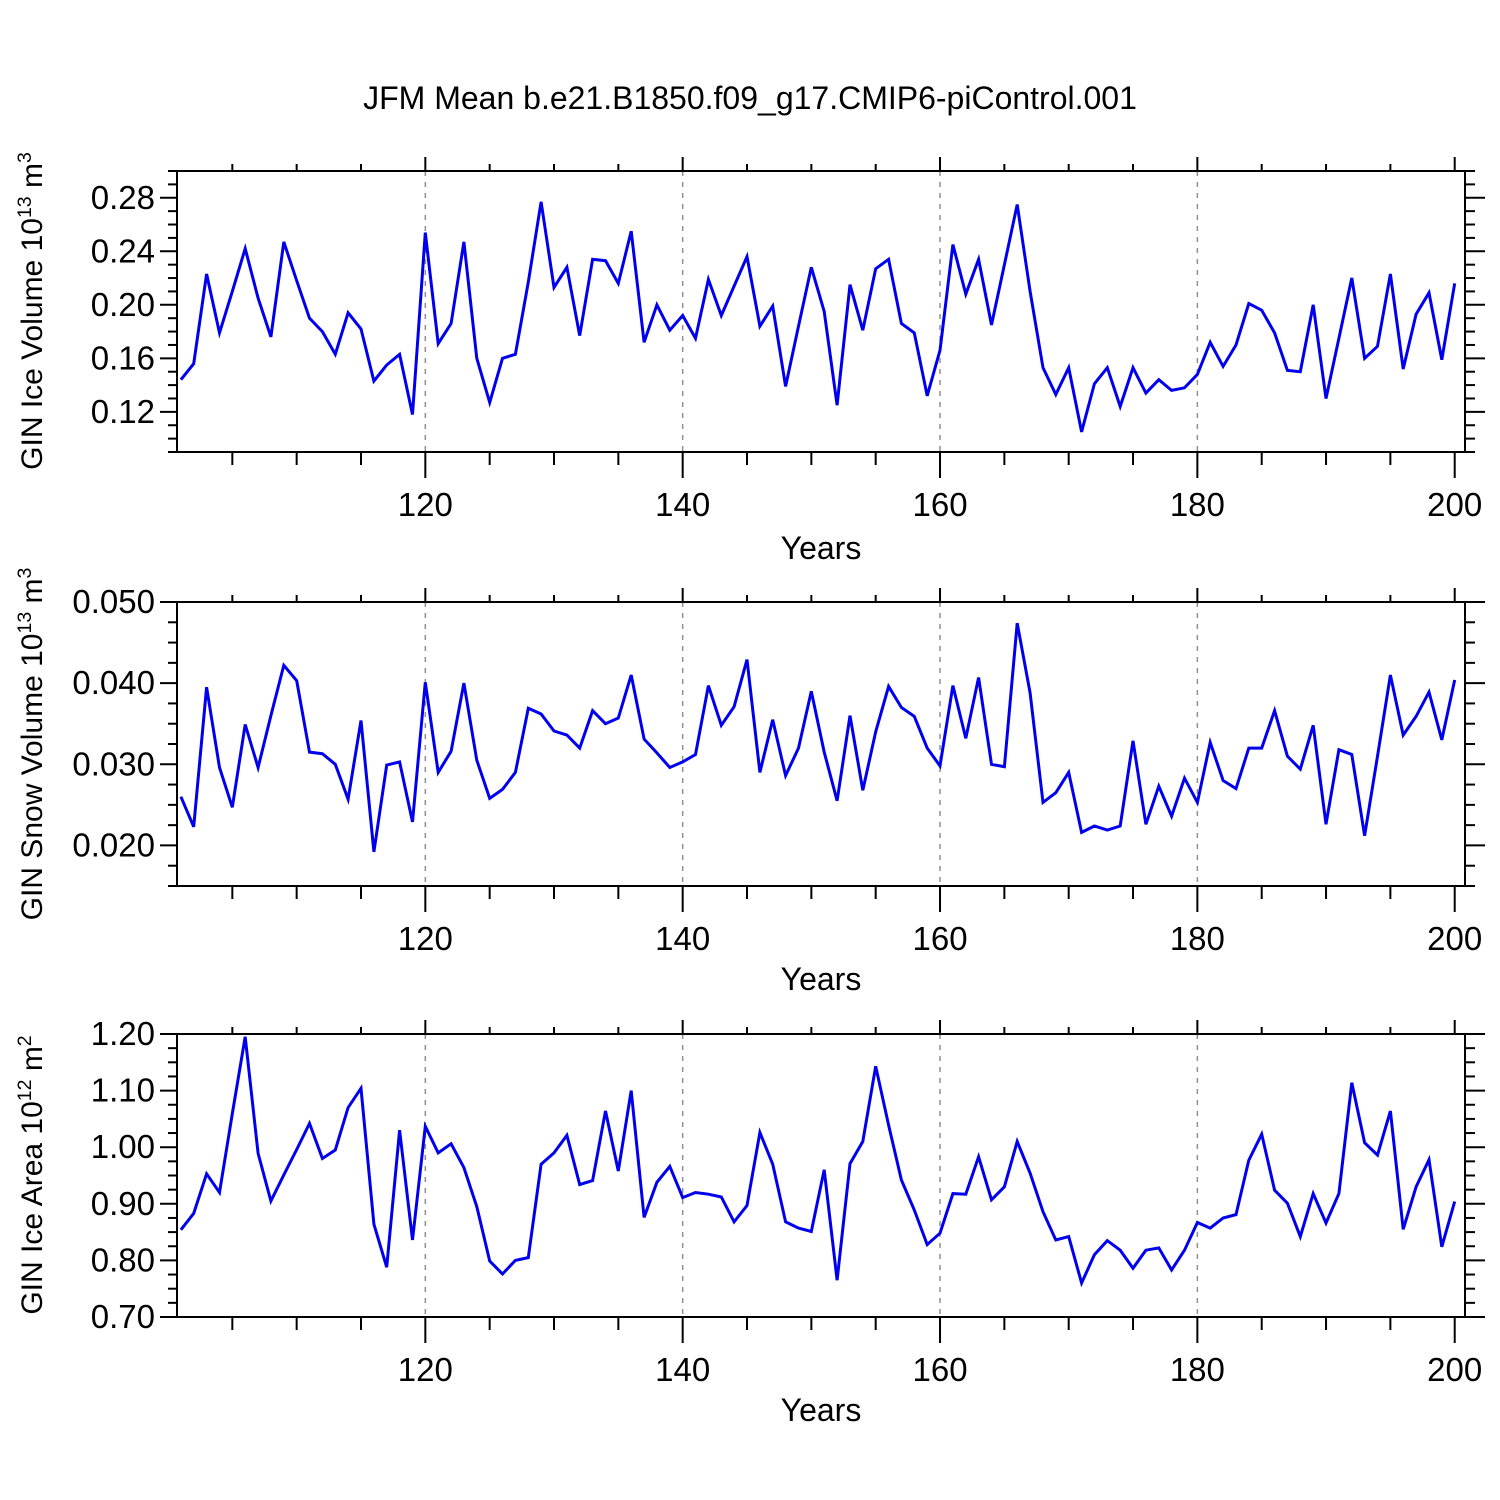 This screenshot has height=1500, width=1500. I want to click on y-tick-label: 0.040, so click(113, 682).